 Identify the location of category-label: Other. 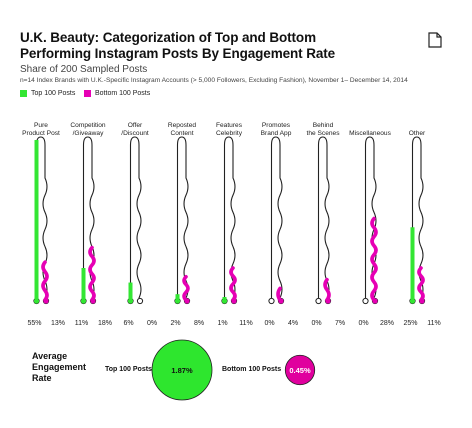
(417, 133).